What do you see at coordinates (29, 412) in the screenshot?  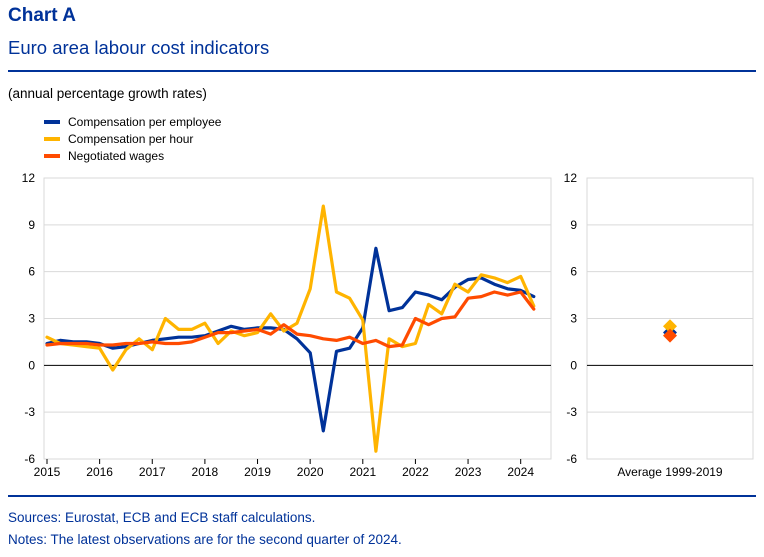 I see `left-y-tick-label: -3` at bounding box center [29, 412].